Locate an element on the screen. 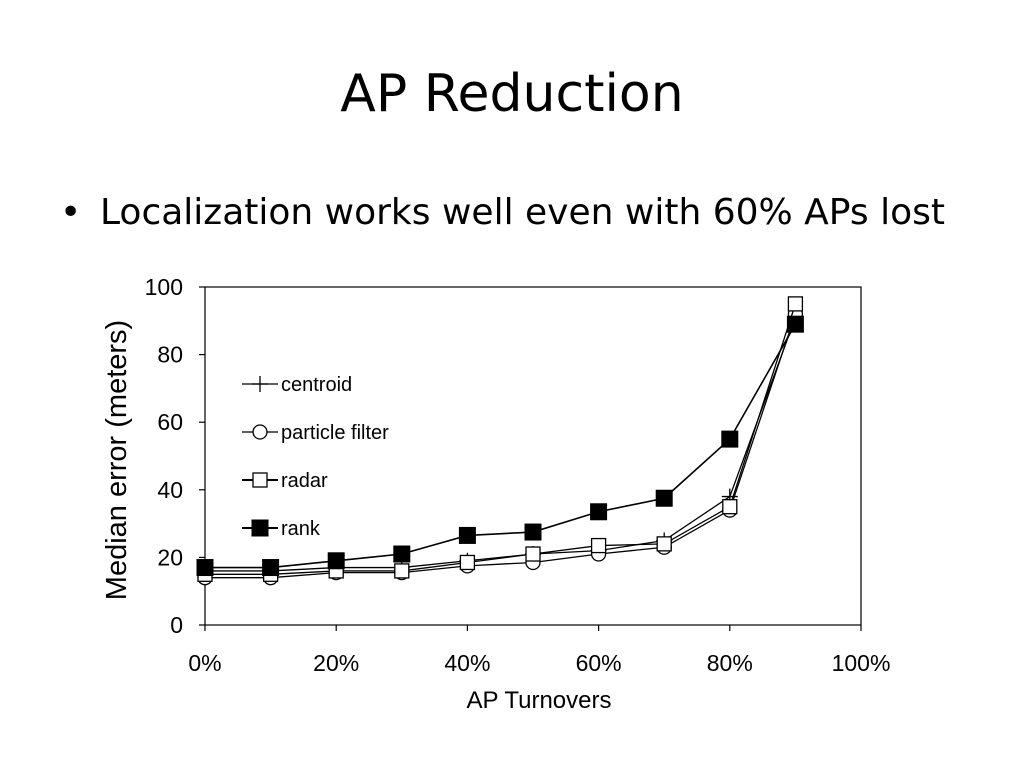 The image size is (1024, 768). legend-entry-rank: rank is located at coordinates (281, 529).